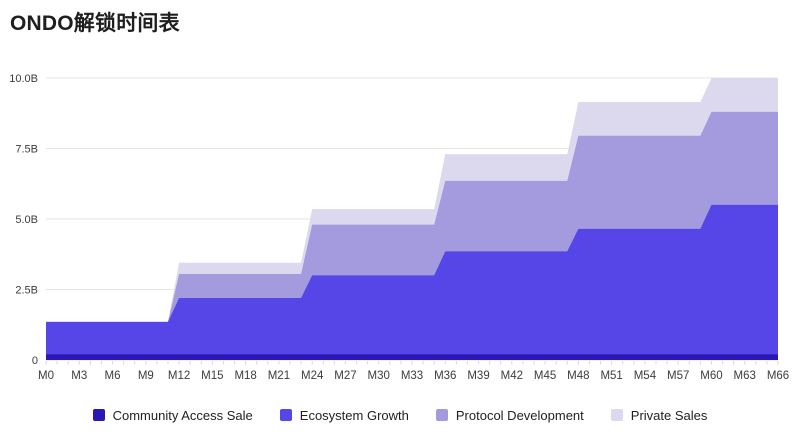 This screenshot has width=800, height=434. I want to click on y-axis-tick-label: 7.5B, so click(26, 150).